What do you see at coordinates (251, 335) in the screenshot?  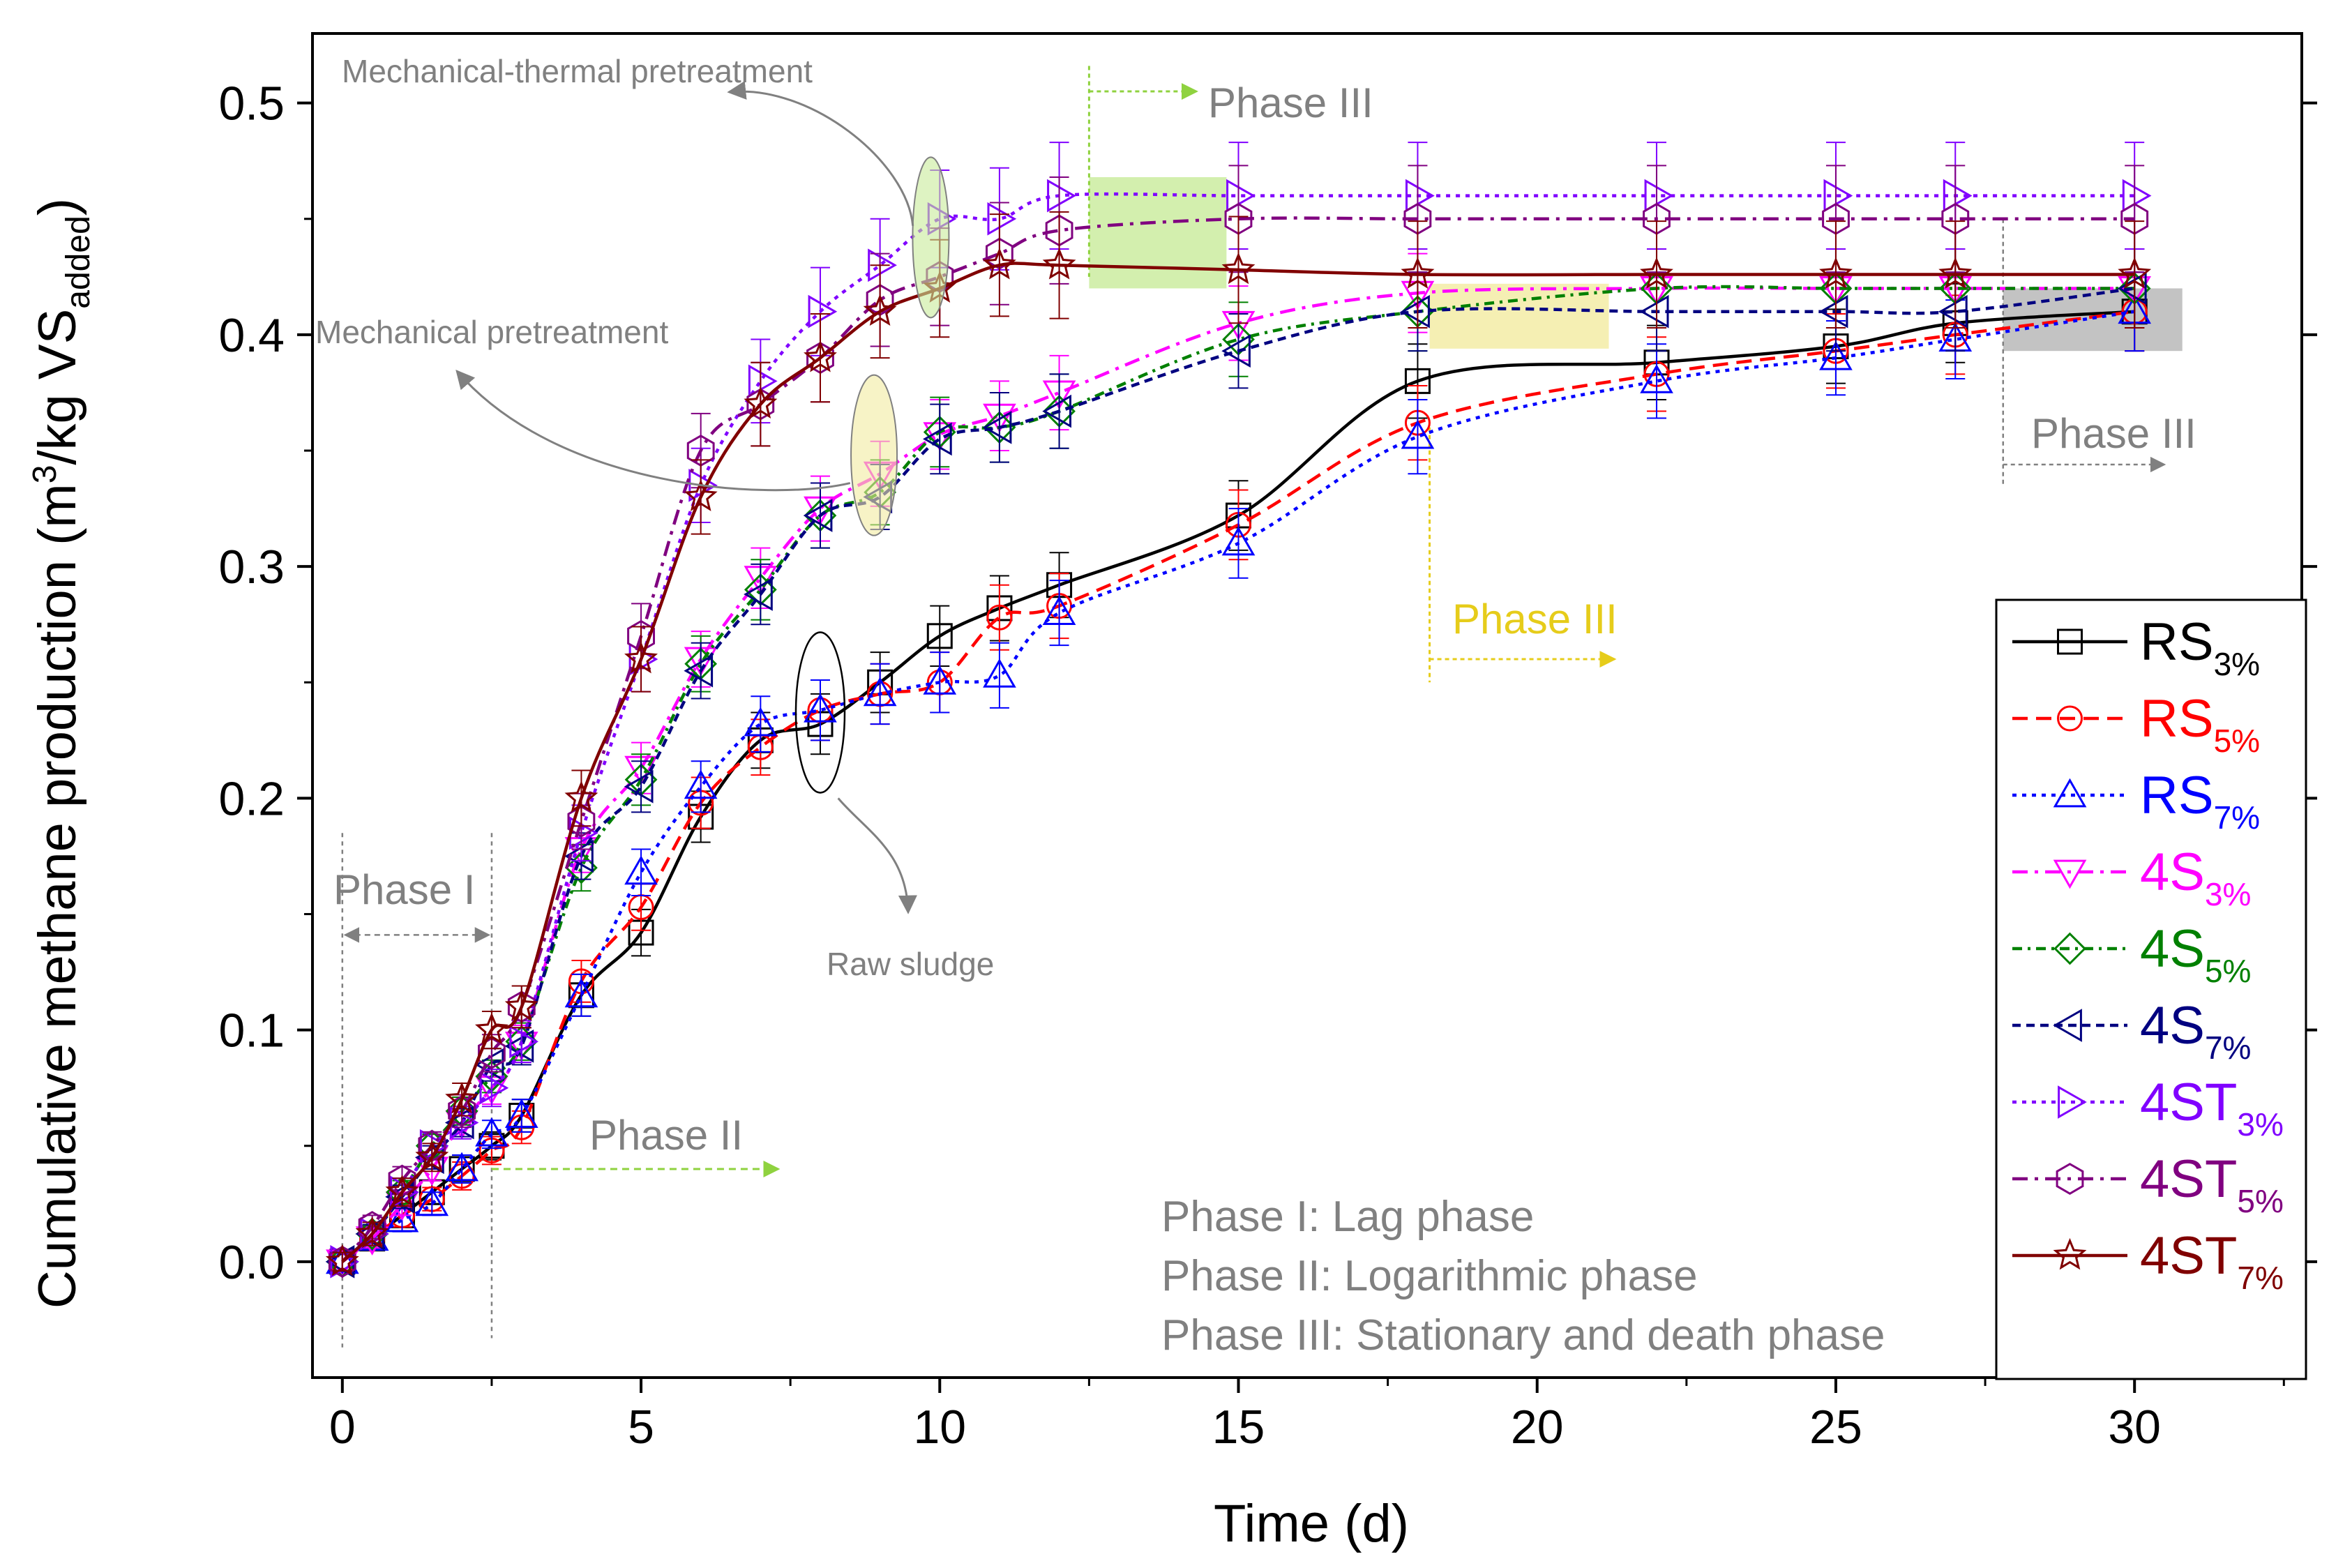 I see `y-tick-label: 0.4` at bounding box center [251, 335].